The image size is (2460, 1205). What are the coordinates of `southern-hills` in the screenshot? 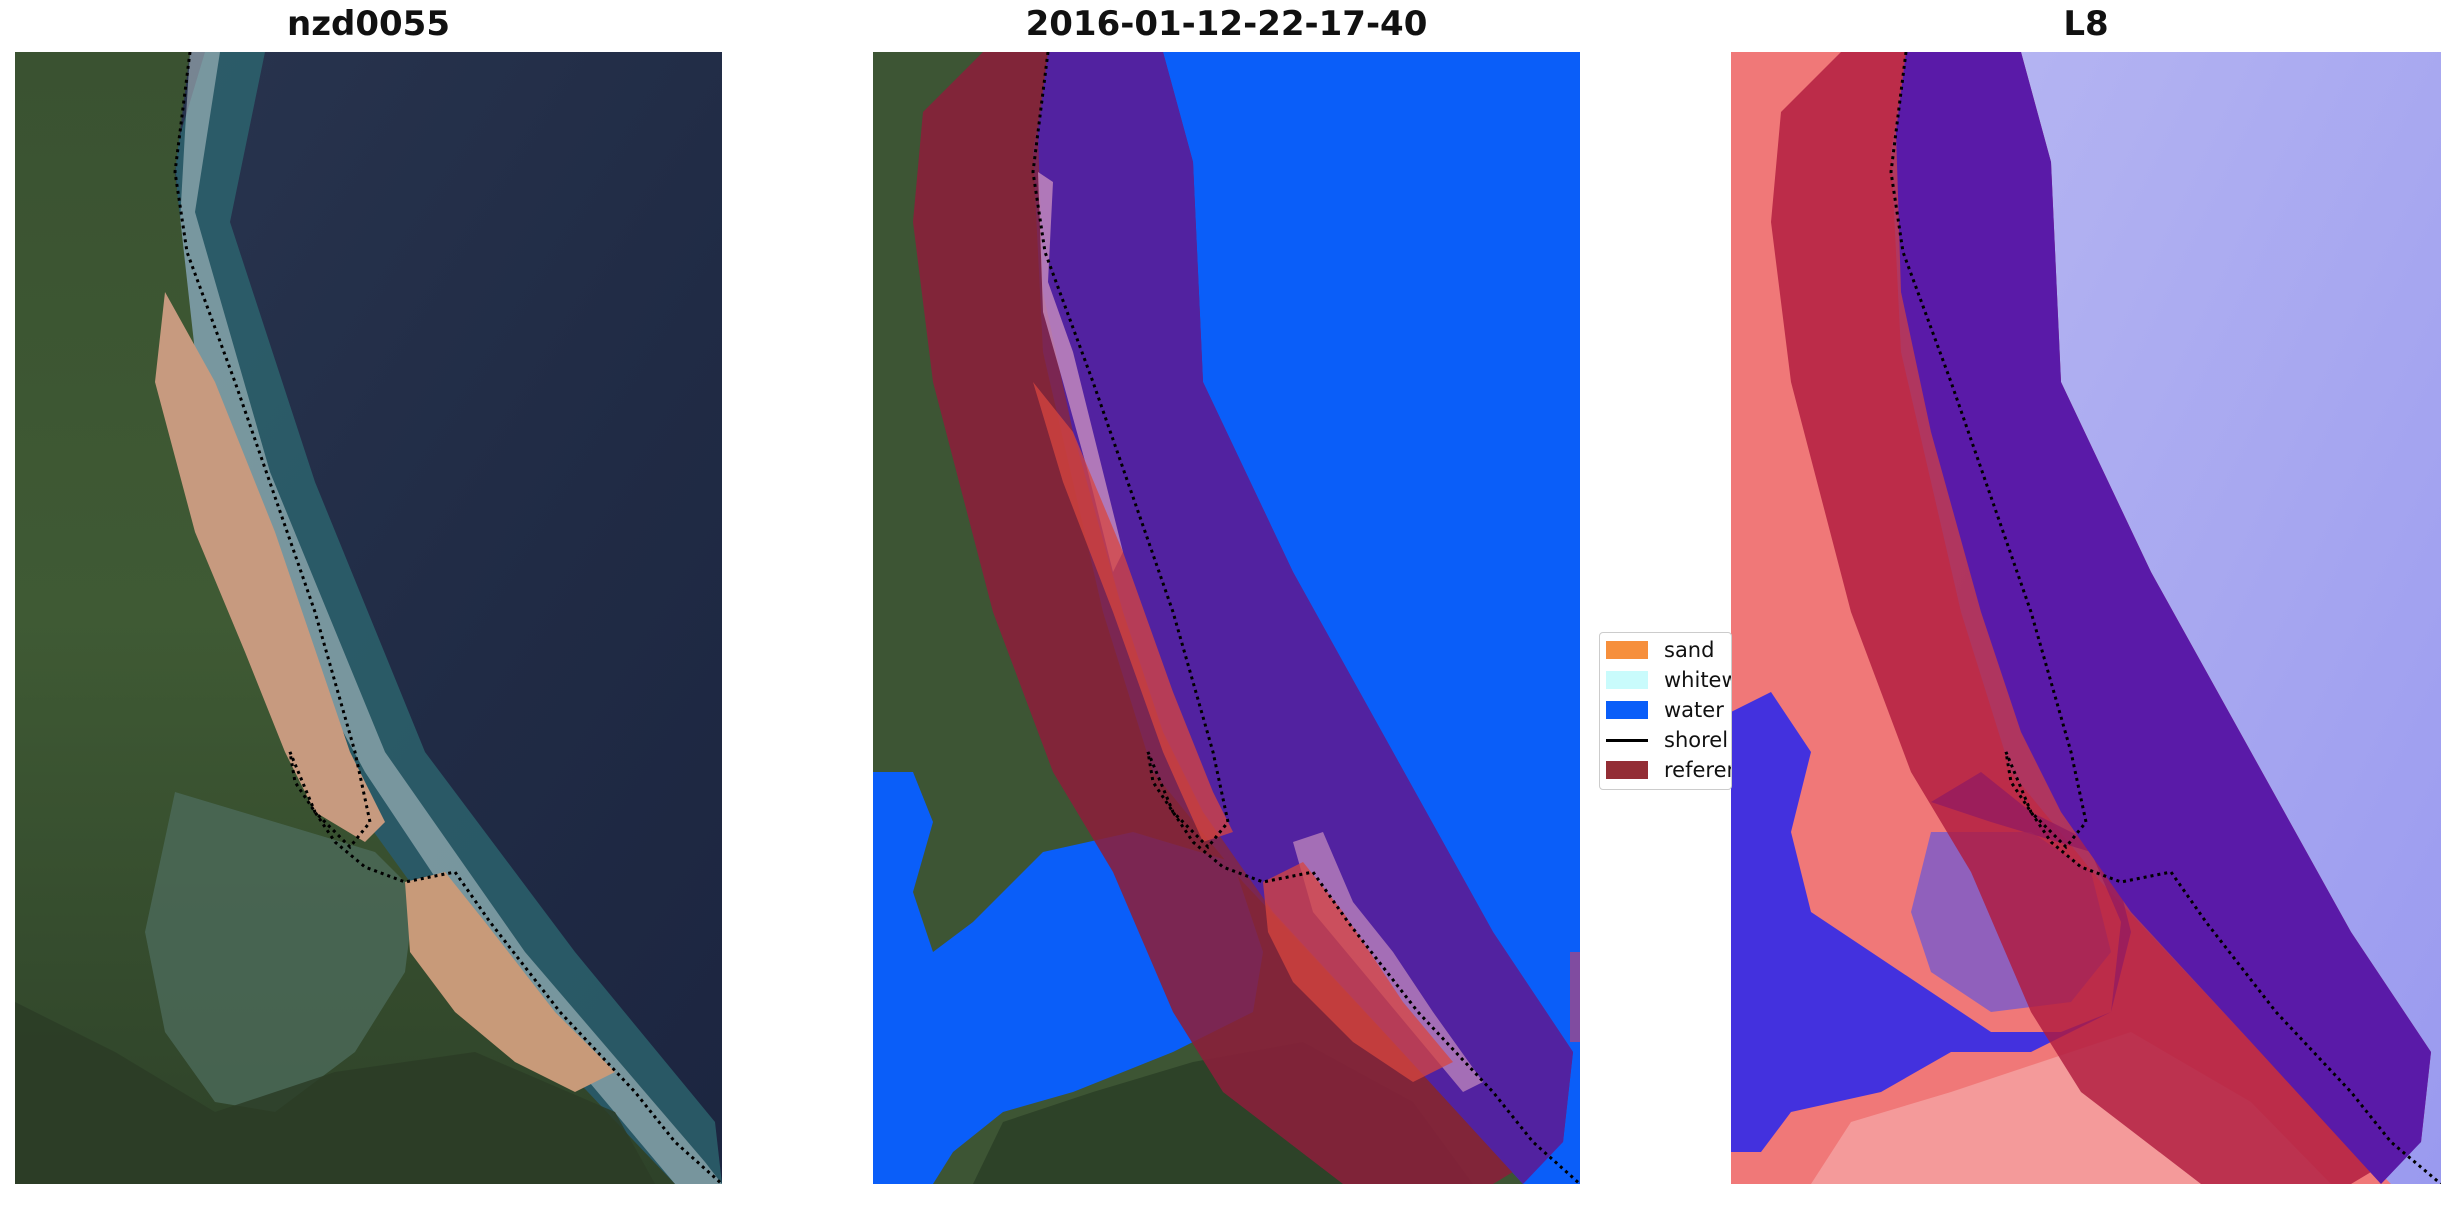 It's located at (335, 1093).